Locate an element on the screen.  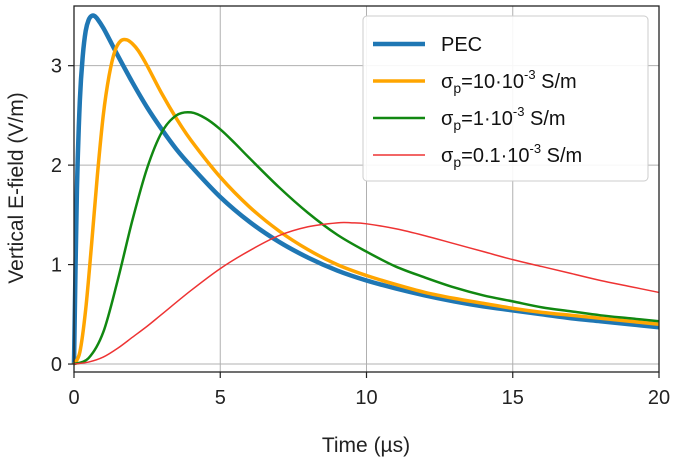
x-tick-label: 5 is located at coordinates (220, 398).